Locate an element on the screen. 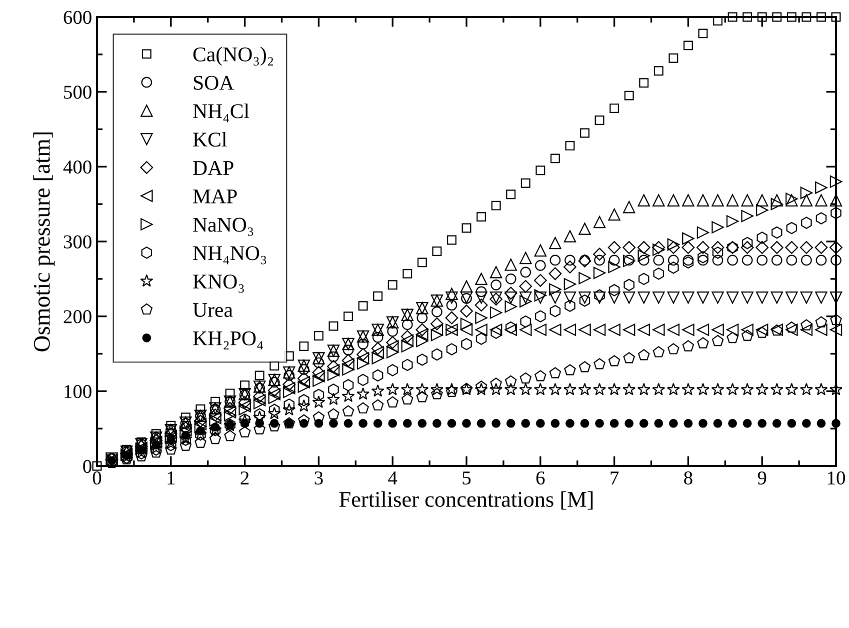  x-tick-label: 6 is located at coordinates (540, 478).